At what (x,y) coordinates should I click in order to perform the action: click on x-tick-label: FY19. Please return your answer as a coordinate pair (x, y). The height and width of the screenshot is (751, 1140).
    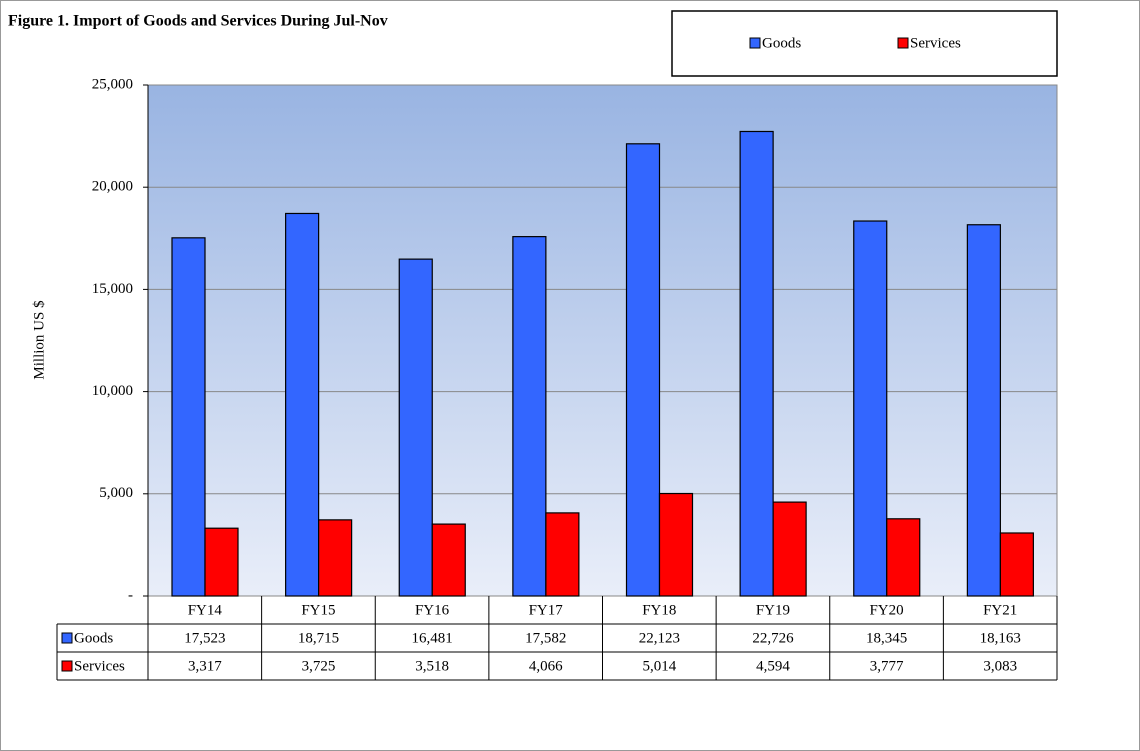
    Looking at the image, I should click on (773, 610).